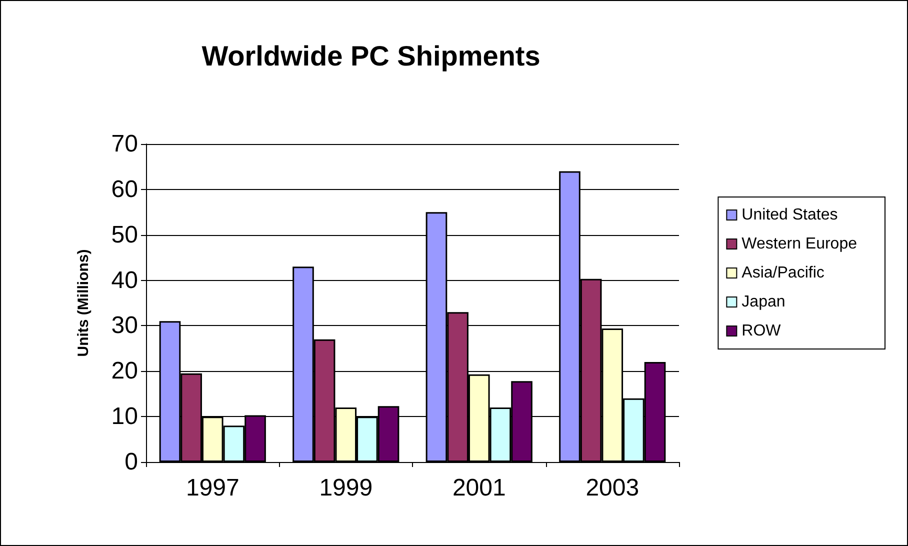  I want to click on y-tick-label: 20, so click(124, 371).